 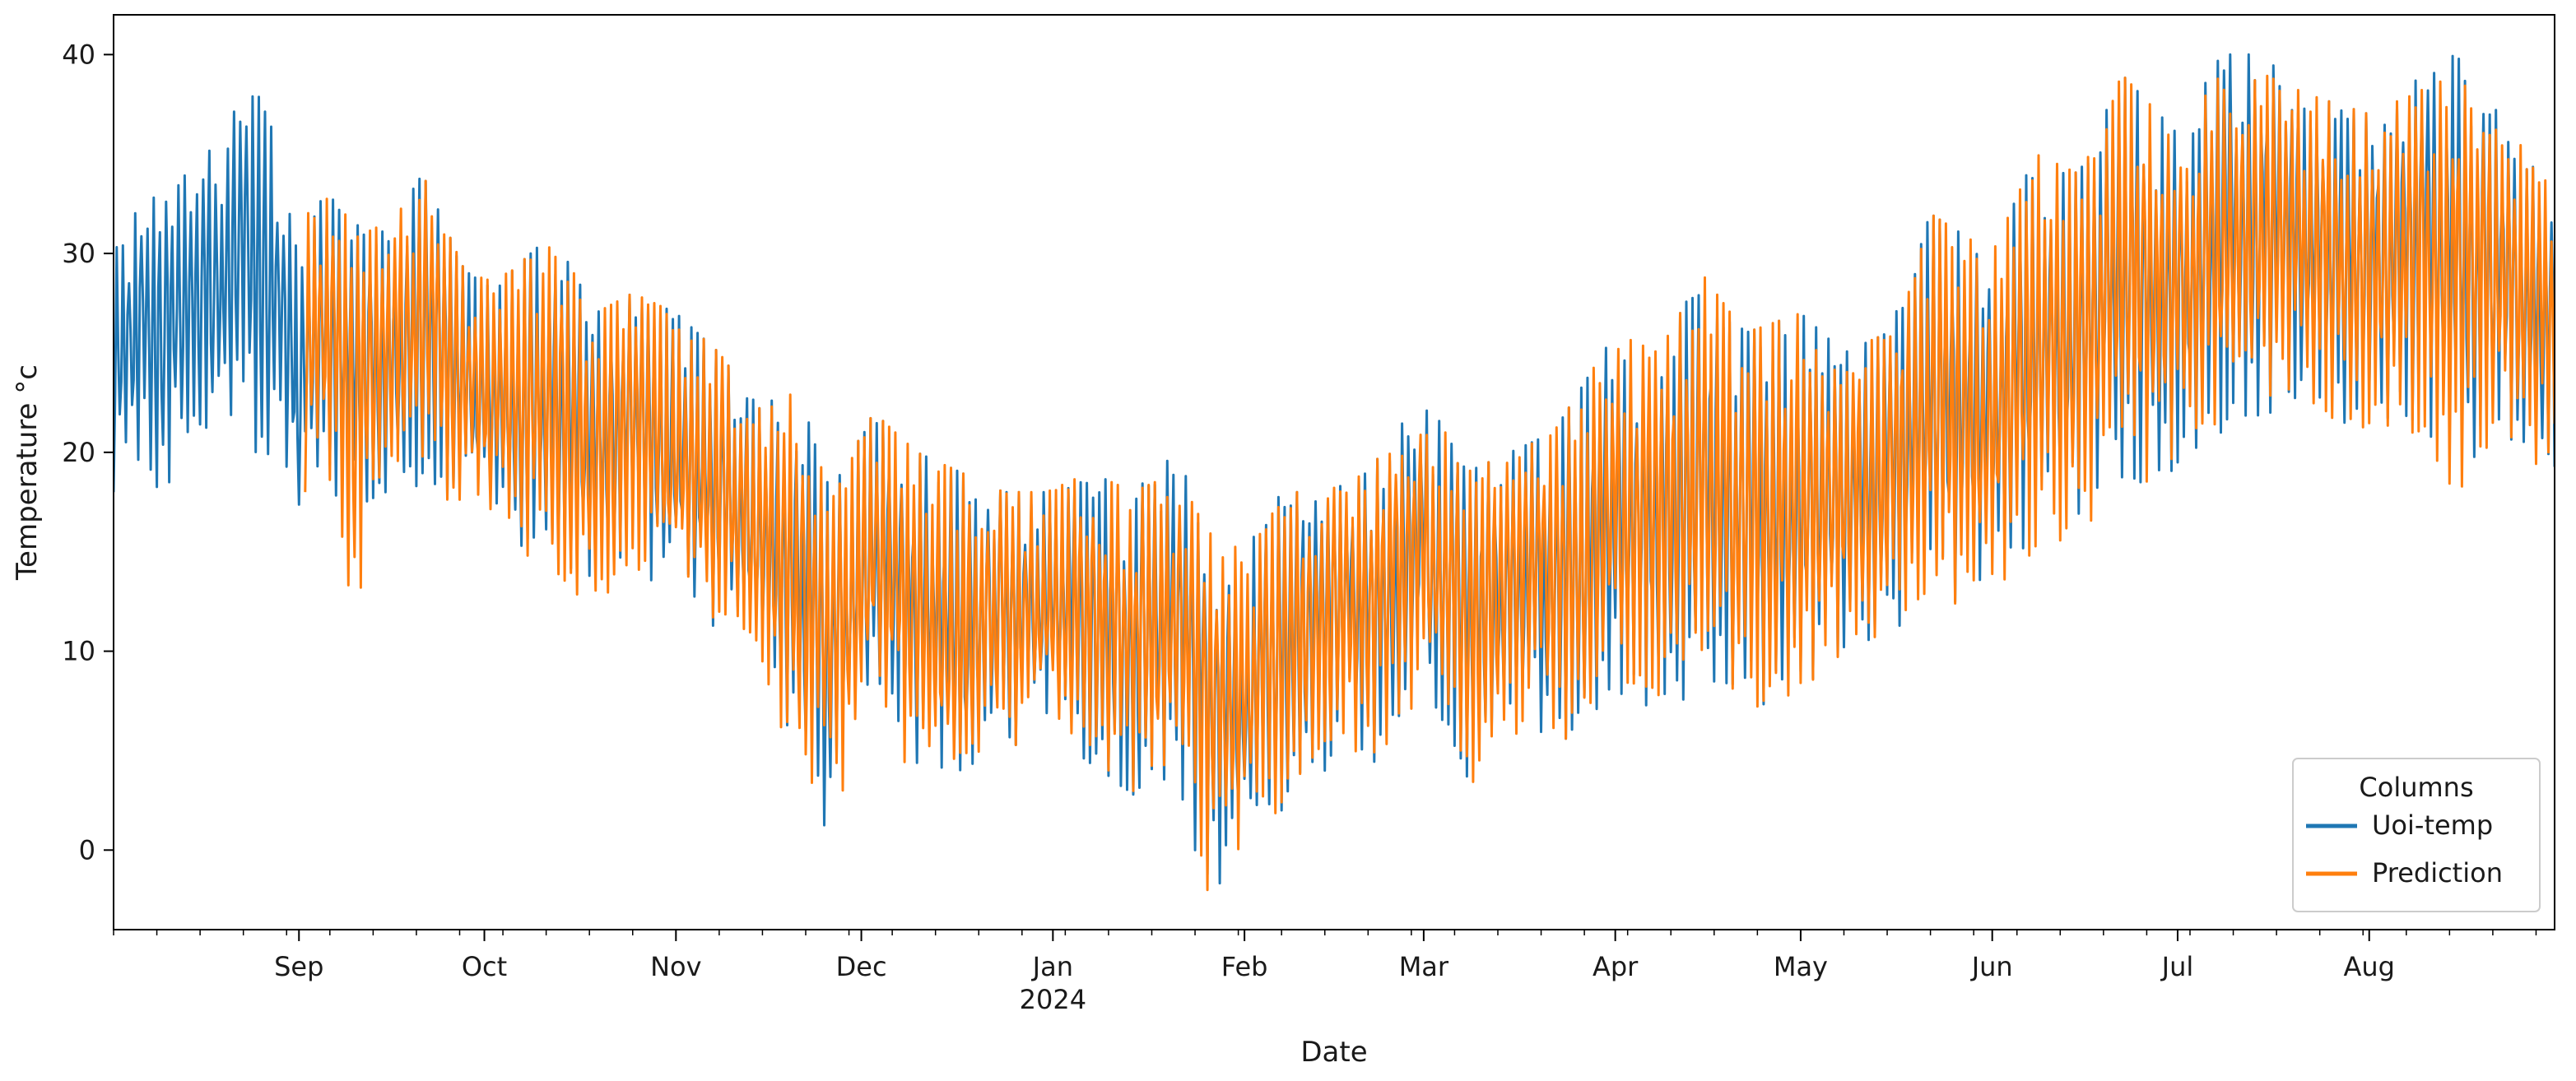 What do you see at coordinates (78, 54) in the screenshot?
I see `y-tick-label: 40` at bounding box center [78, 54].